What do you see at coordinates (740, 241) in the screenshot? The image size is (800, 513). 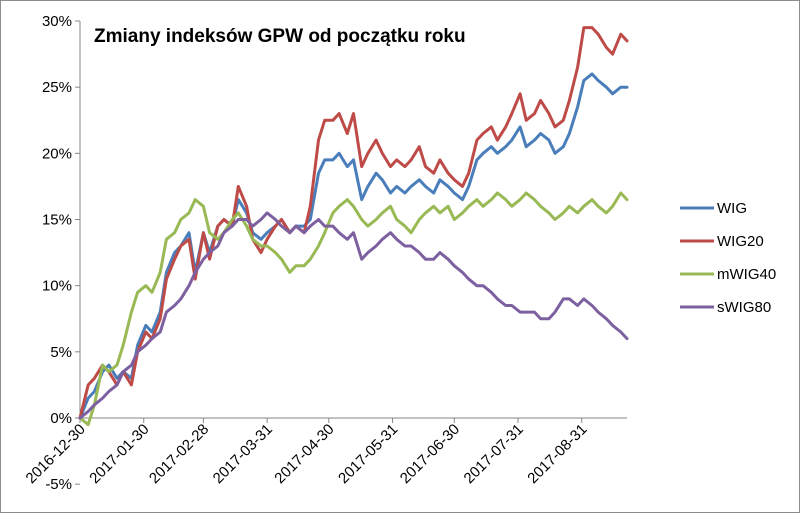 I see `legend-label-wig20: WIG20` at bounding box center [740, 241].